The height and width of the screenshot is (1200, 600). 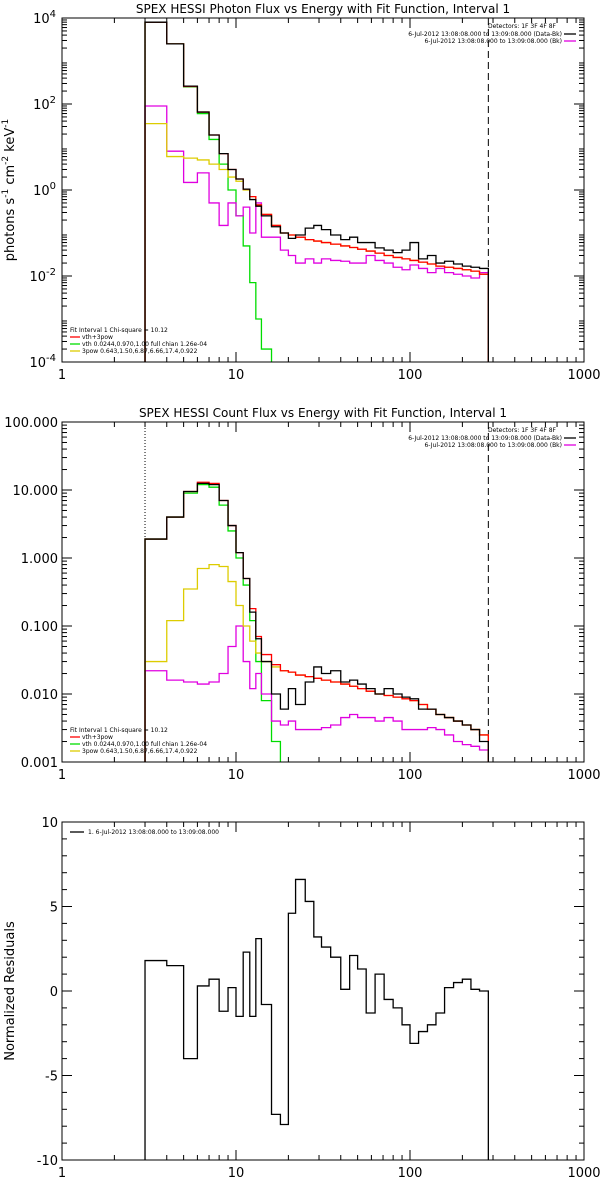 I want to click on y-tick-label: 10, so click(x=49, y=823).